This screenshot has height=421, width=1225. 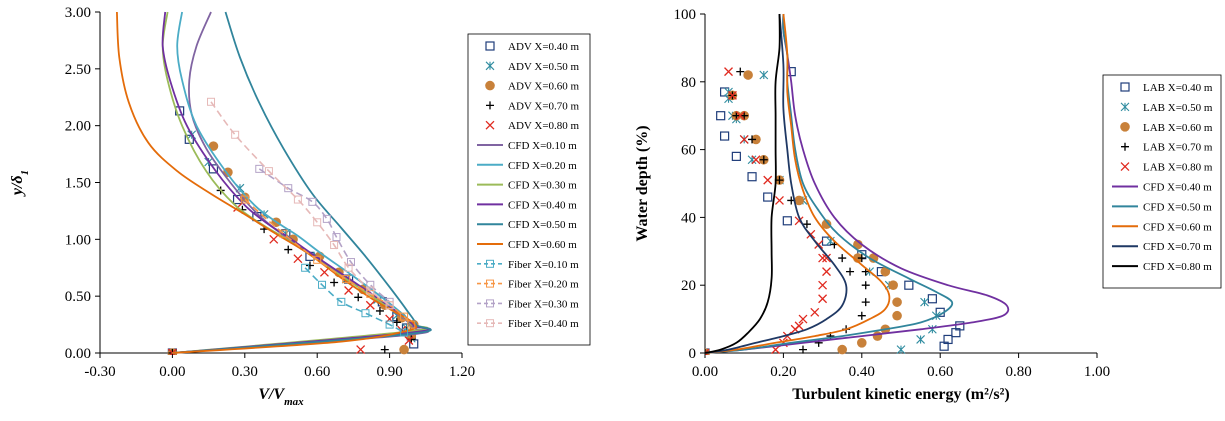 I want to click on left-legend-item-adv-x-0-80-m-label: ADV X=0.80 m, so click(x=544, y=126).